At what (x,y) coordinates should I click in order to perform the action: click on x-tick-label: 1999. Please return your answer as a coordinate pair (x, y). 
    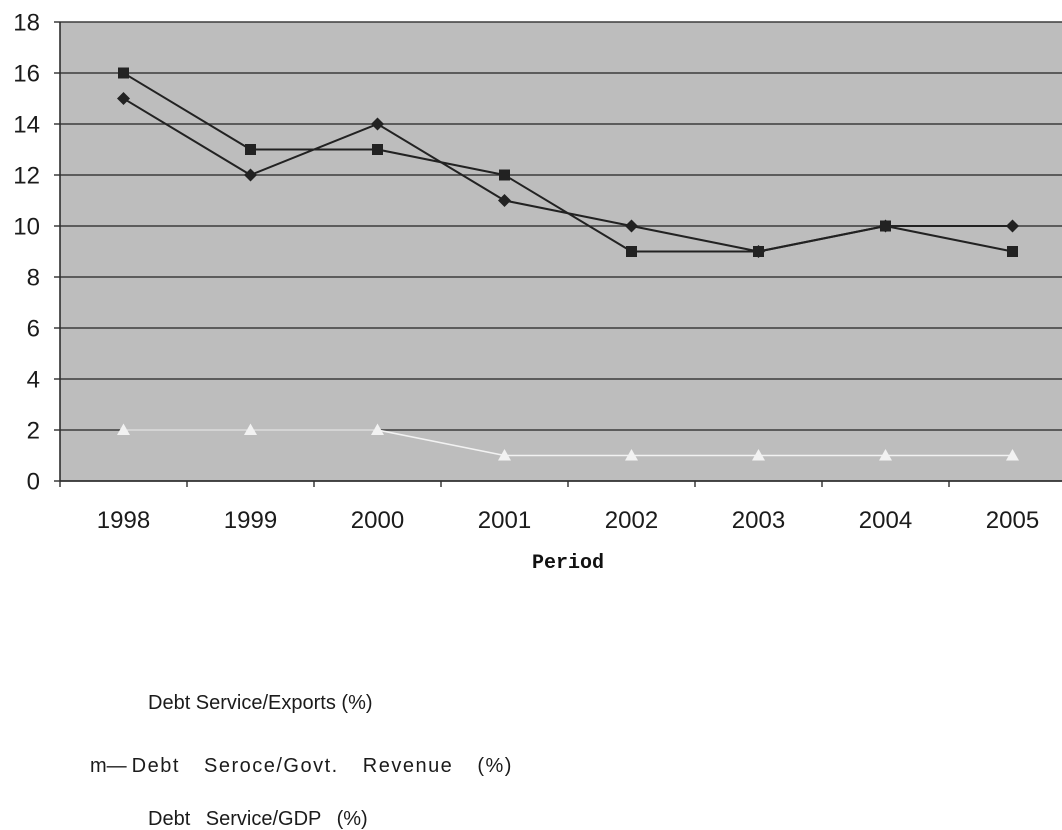
    Looking at the image, I should click on (250, 520).